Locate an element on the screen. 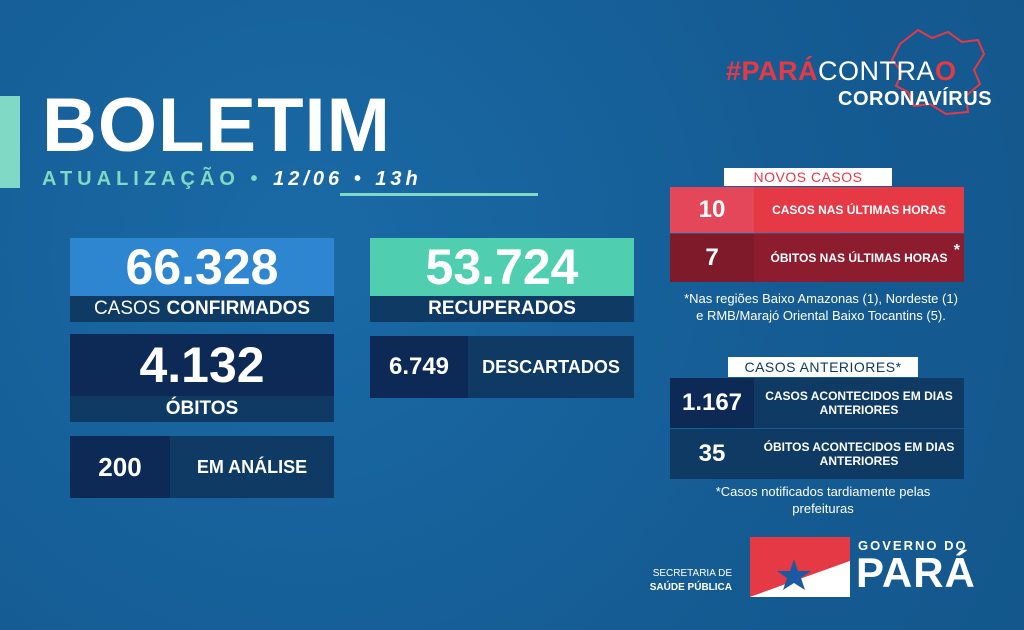 Image resolution: width=1024 pixels, height=630 pixels. deaths-card: 4.132 ÓBITOS is located at coordinates (202, 378).